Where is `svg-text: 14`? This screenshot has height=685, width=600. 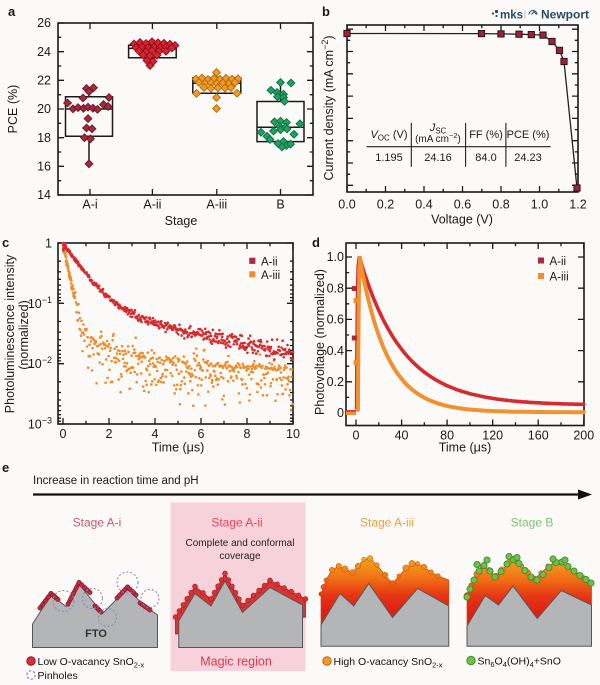
svg-text: 14 is located at coordinates (44, 195).